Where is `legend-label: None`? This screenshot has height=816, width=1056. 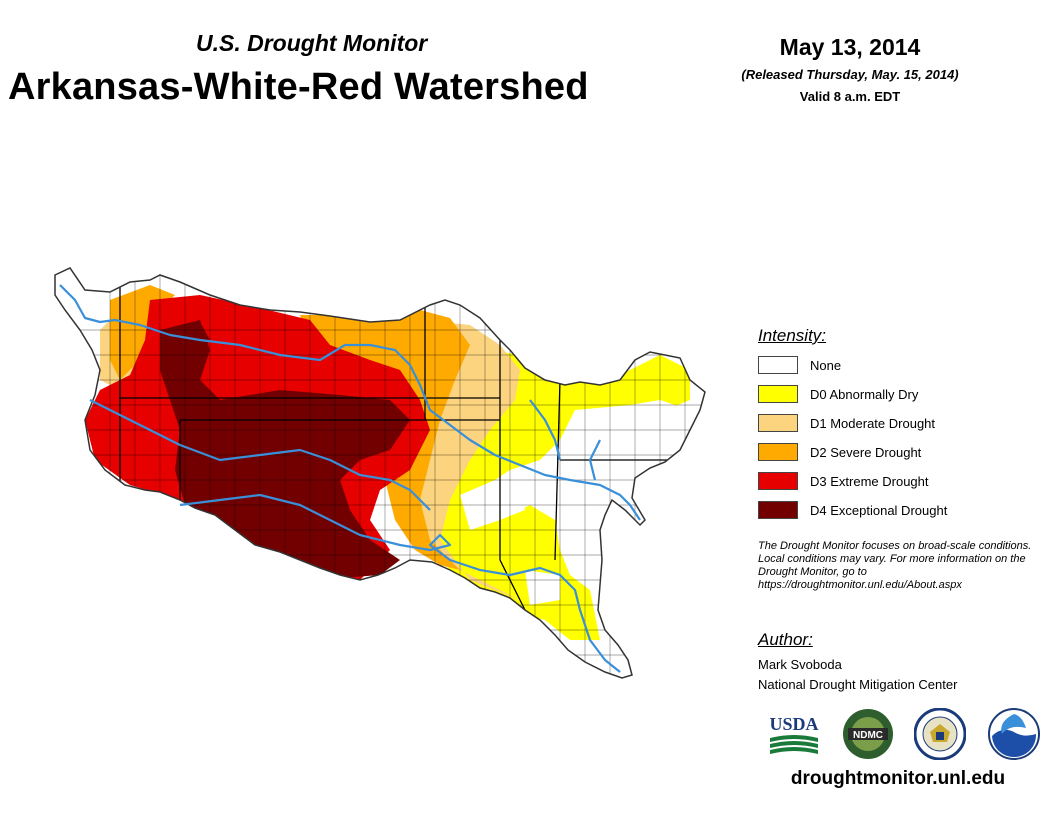
legend-label: None is located at coordinates (826, 365).